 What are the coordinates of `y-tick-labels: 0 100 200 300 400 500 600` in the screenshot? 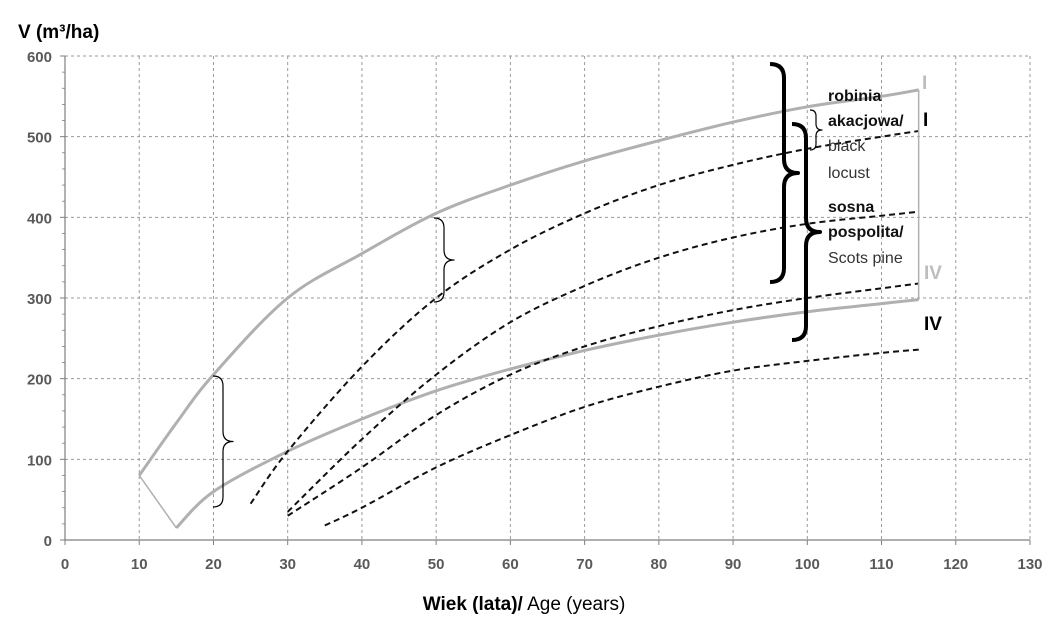 It's located at (39, 299).